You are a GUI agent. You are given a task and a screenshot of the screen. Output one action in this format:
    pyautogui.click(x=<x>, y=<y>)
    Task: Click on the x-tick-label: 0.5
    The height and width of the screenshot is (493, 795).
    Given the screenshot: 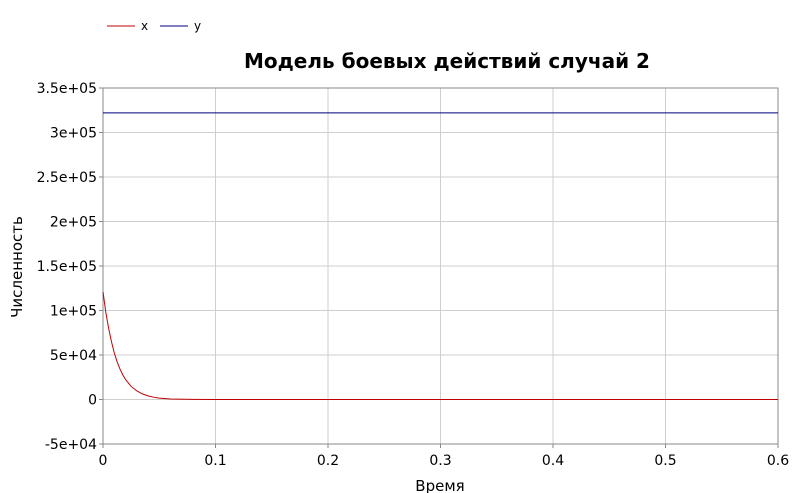 What is the action you would take?
    pyautogui.click(x=665, y=461)
    